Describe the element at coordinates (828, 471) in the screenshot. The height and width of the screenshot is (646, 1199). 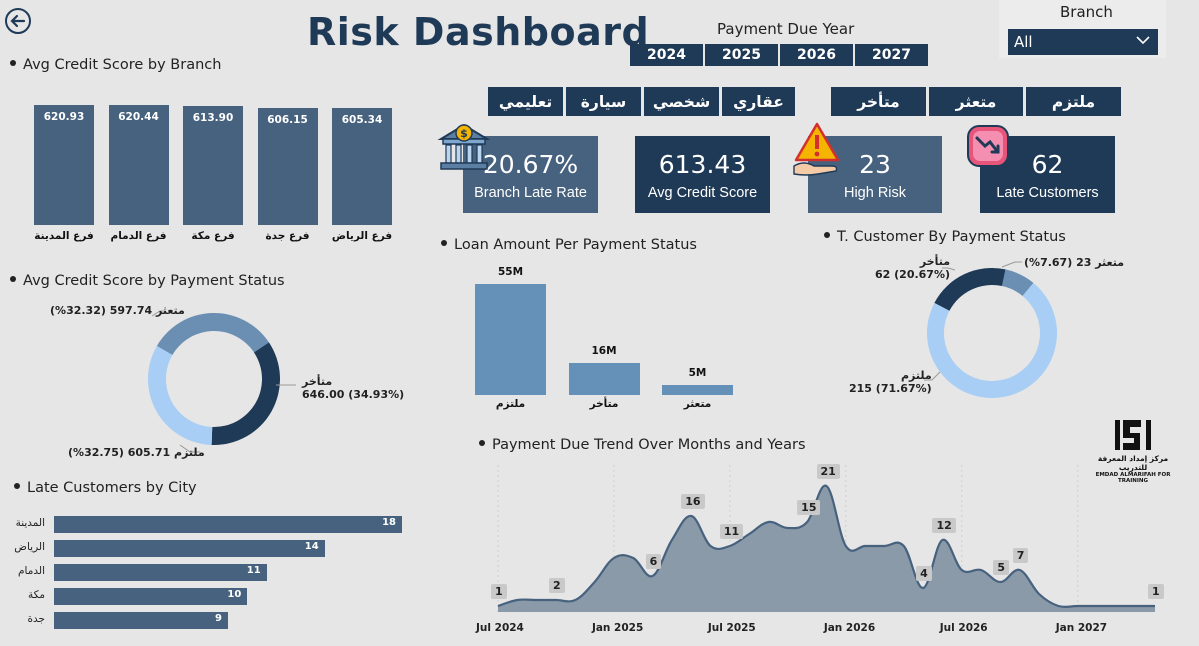
I see `trend-point-label: 21` at that location.